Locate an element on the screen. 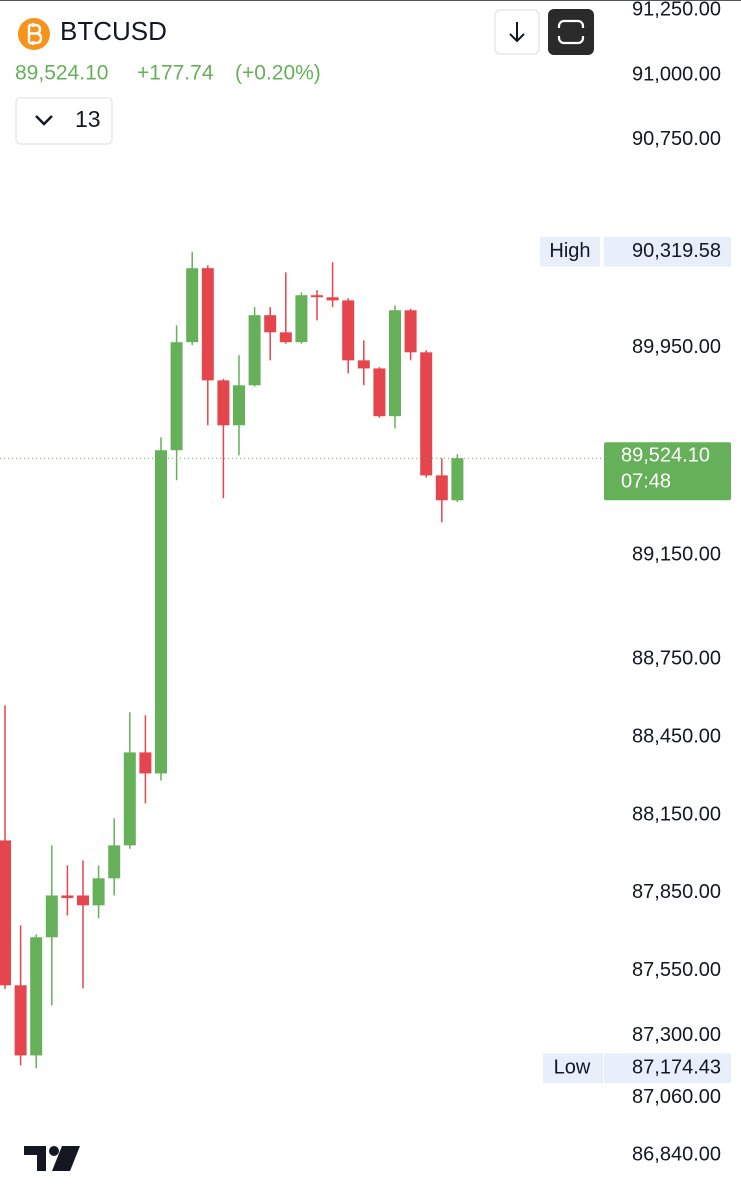 The height and width of the screenshot is (1200, 741). btc-glyph is located at coordinates (35, 34).